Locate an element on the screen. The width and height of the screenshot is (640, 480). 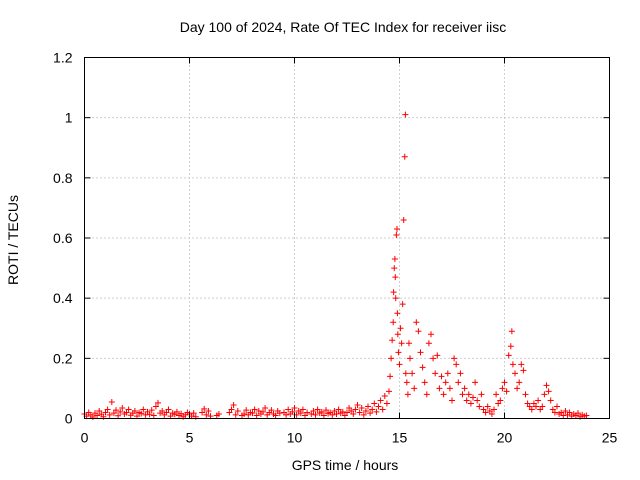
y-tick-label: 0.4 is located at coordinates (63, 298).